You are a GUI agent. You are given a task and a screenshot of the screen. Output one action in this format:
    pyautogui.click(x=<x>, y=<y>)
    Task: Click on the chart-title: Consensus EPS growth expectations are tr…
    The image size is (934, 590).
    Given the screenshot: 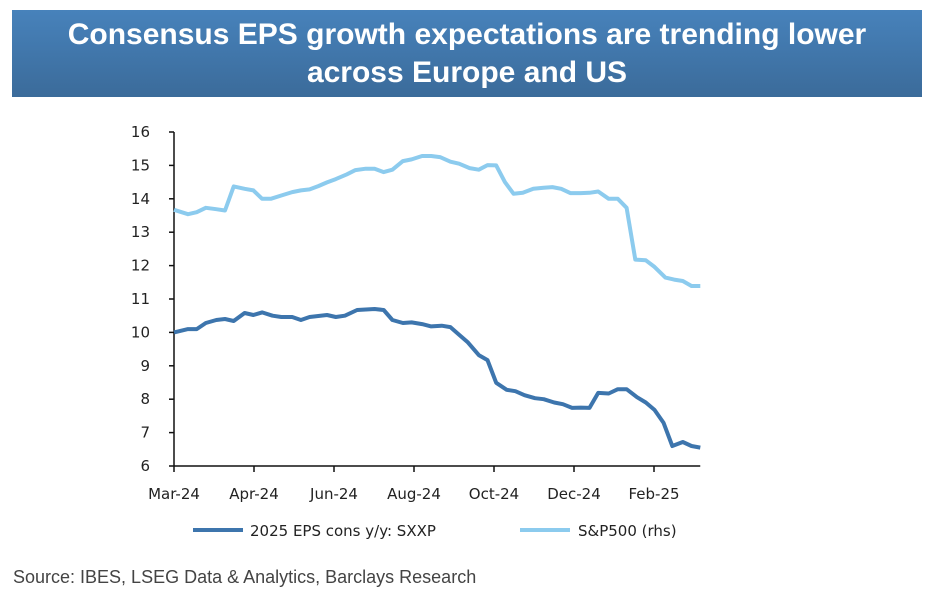 What is the action you would take?
    pyautogui.click(x=467, y=53)
    